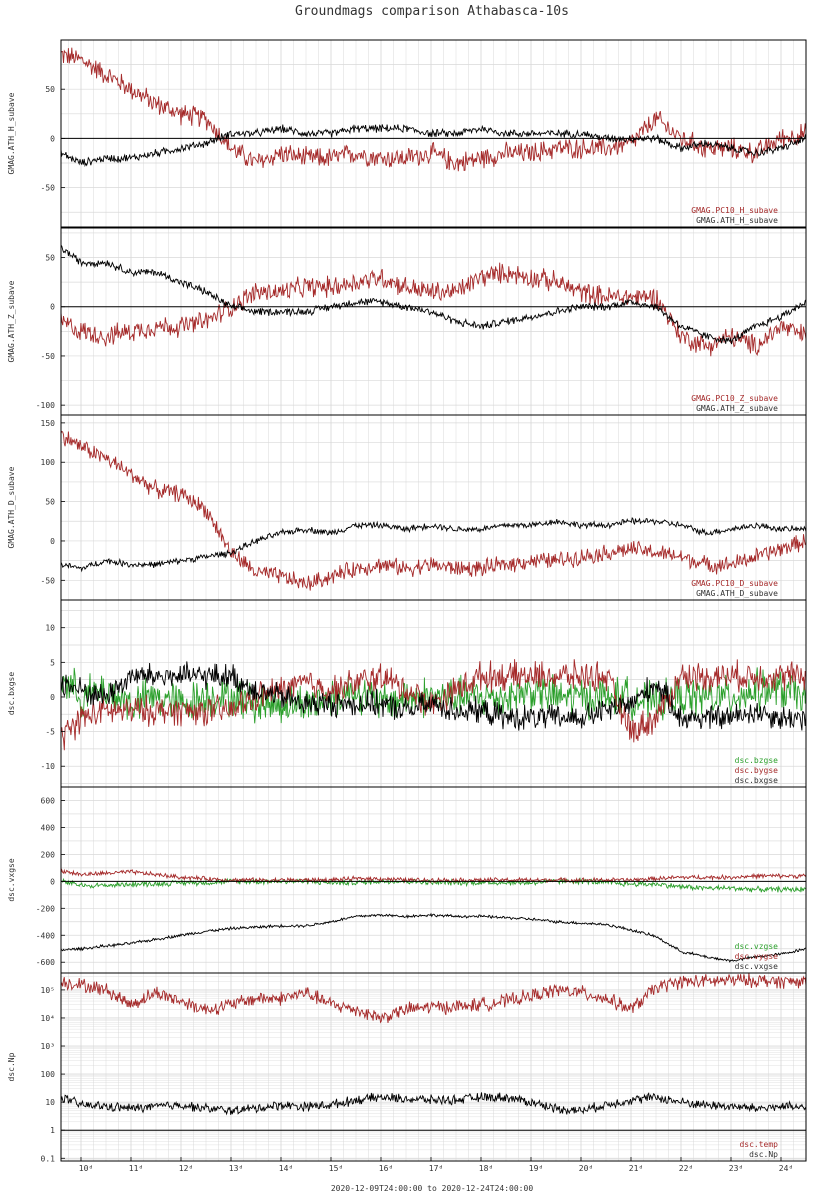 This screenshot has height=1200, width=815. Describe the element at coordinates (433, 937) in the screenshot. I see `series-line-dsc-vxgse` at that location.